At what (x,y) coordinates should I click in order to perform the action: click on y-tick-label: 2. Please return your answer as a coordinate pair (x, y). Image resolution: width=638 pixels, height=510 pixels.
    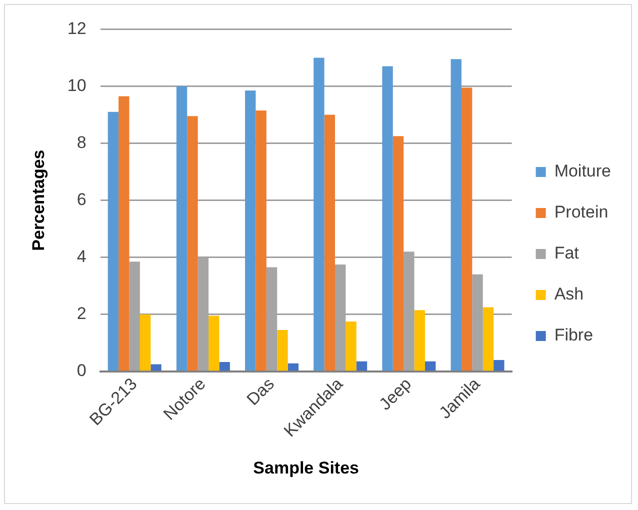
    Looking at the image, I should click on (81, 314).